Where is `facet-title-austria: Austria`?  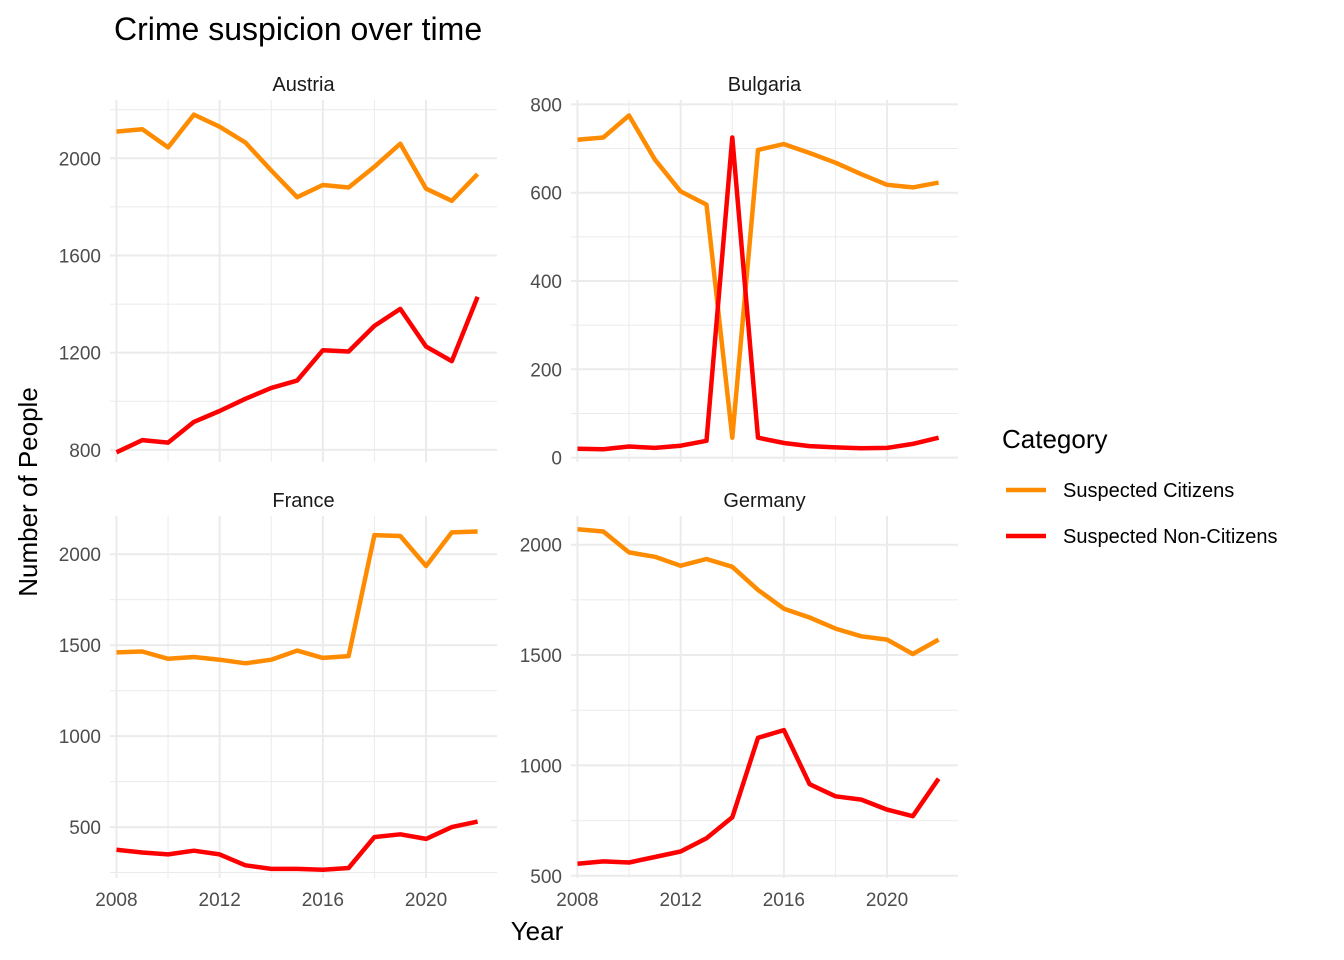
facet-title-austria: Austria is located at coordinates (303, 85).